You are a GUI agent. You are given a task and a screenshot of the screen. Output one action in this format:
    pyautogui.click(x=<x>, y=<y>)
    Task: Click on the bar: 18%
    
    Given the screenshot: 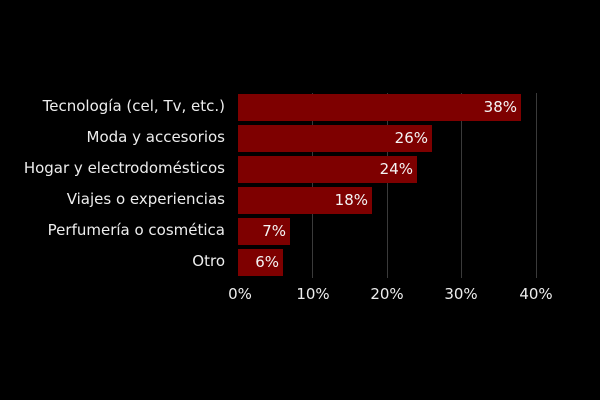 What is the action you would take?
    pyautogui.click(x=305, y=200)
    